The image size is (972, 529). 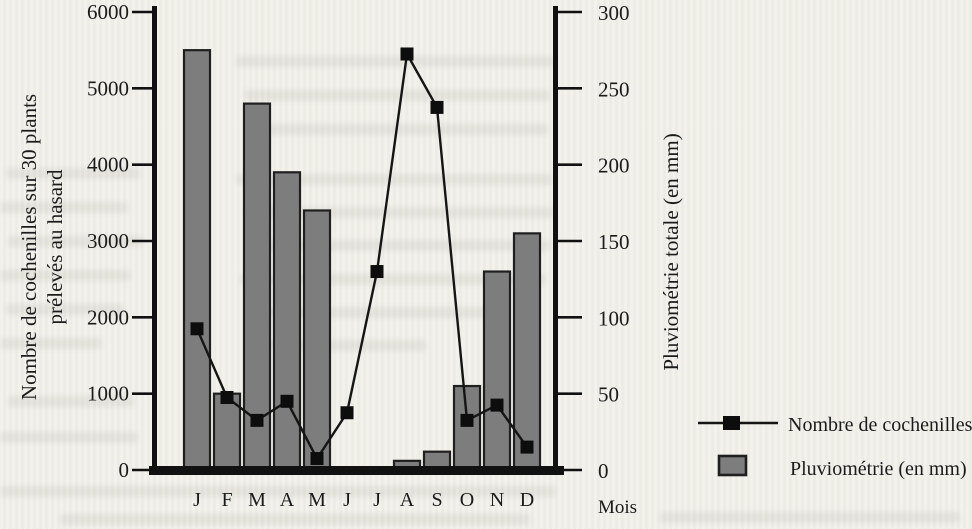 What do you see at coordinates (671, 251) in the screenshot?
I see `right-axis-title: Pluviométrie totale (en mm)` at bounding box center [671, 251].